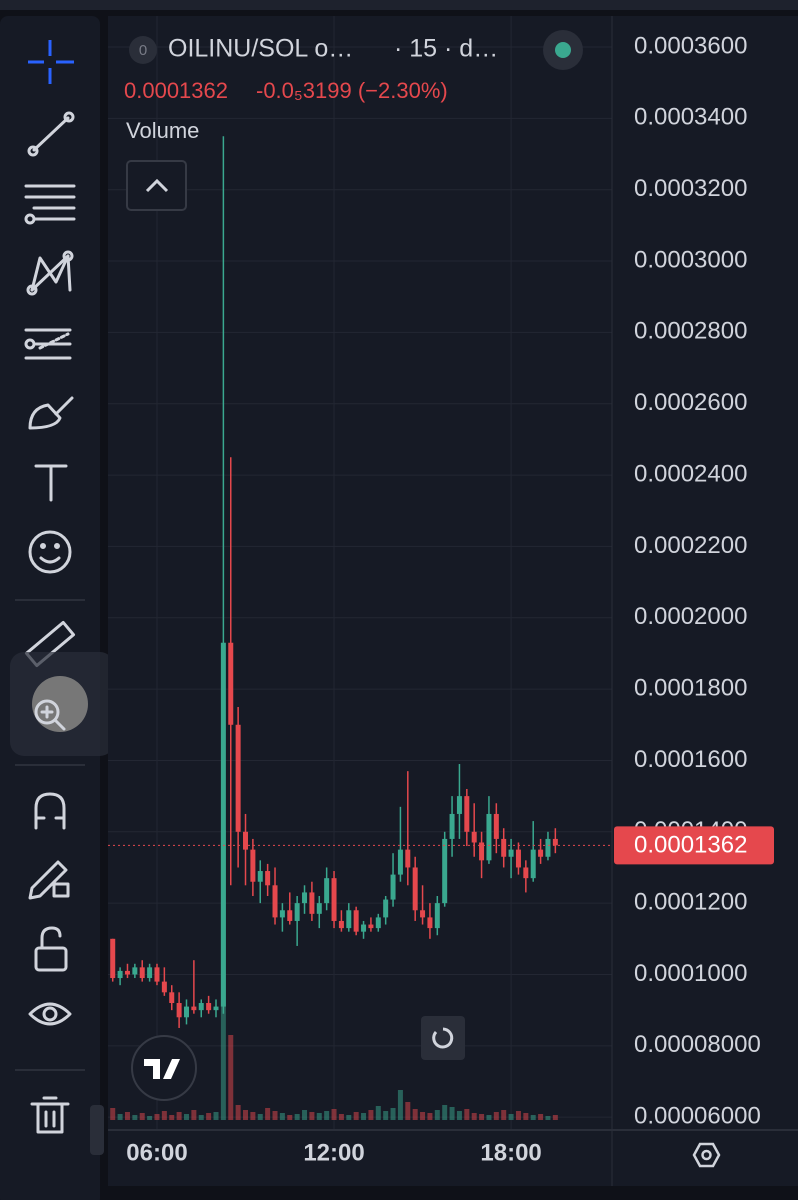 The image size is (798, 1200). Describe the element at coordinates (563, 50) in the screenshot. I see `market-status-dot` at that location.